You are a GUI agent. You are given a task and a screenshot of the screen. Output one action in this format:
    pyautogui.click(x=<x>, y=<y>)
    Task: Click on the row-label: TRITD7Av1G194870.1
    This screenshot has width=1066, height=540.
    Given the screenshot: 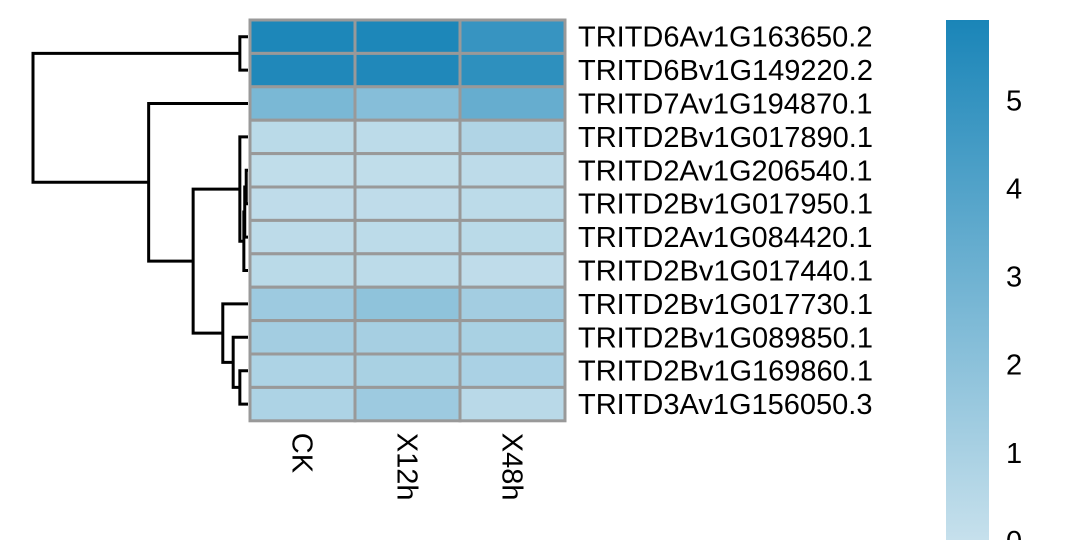 What is the action you would take?
    pyautogui.click(x=725, y=105)
    